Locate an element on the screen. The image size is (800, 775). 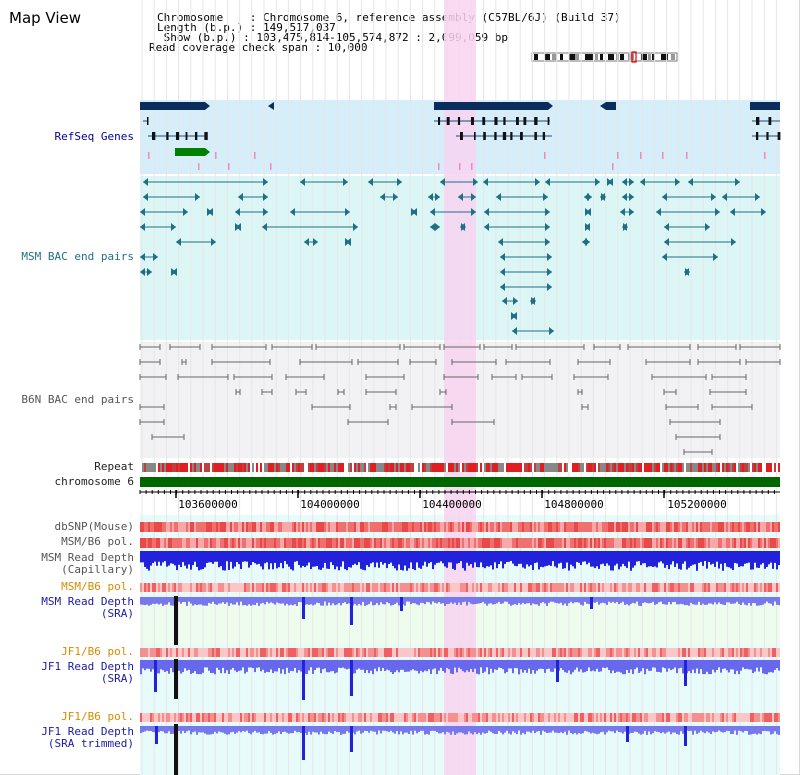
track-label-jf1-read-depth-sra-sub: (SRA) is located at coordinates (117, 678).